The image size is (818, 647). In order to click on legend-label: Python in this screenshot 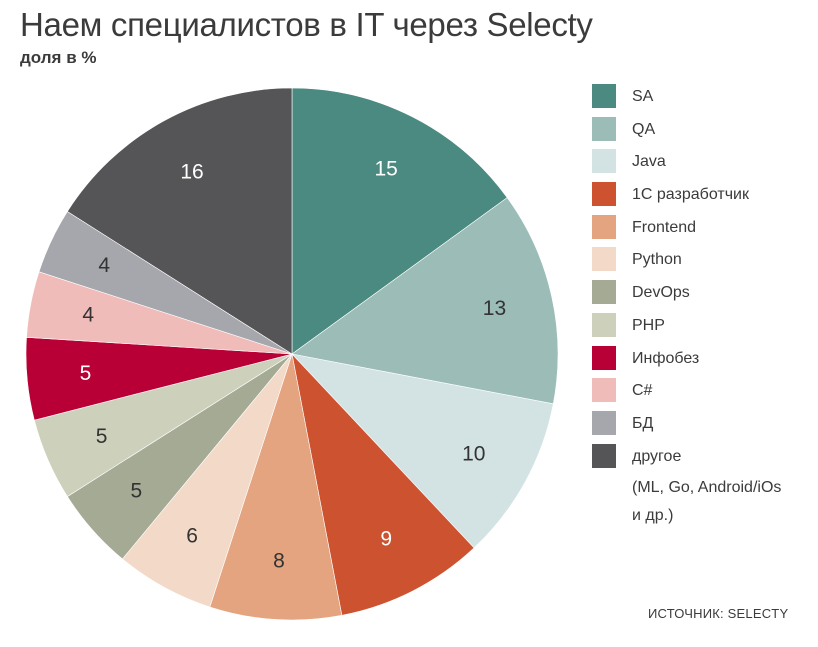, I will do `click(657, 260)`.